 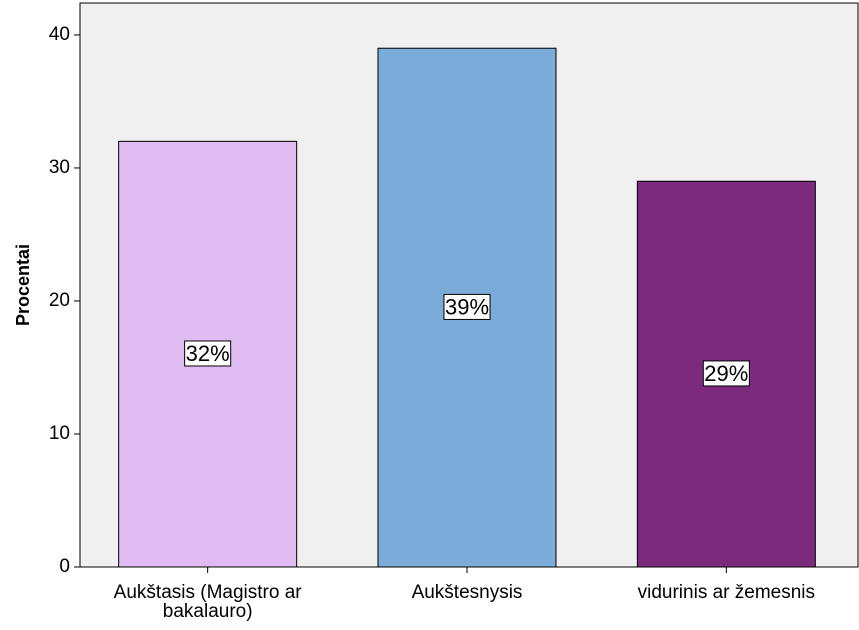 I want to click on y-axis-label: Procentai, so click(x=23, y=285).